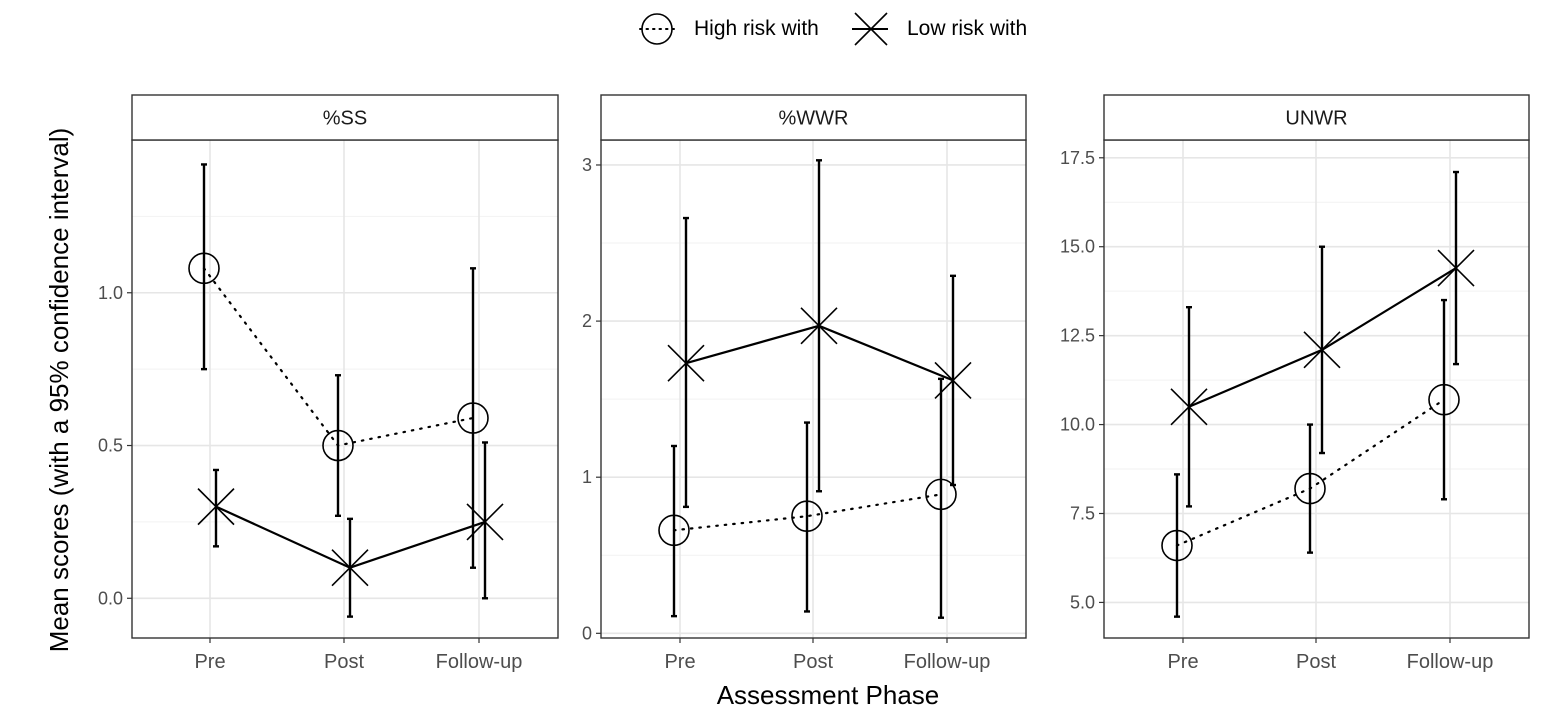 This screenshot has height=720, width=1564. I want to click on y-tick-label: 0.0, so click(110, 598).